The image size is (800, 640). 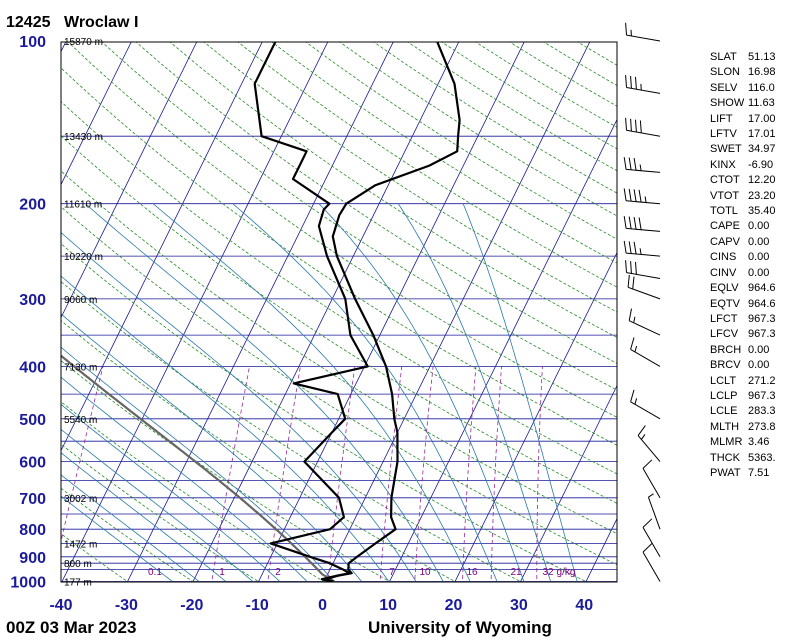 I want to click on index-row: SWET 34.97, so click(x=754, y=149).